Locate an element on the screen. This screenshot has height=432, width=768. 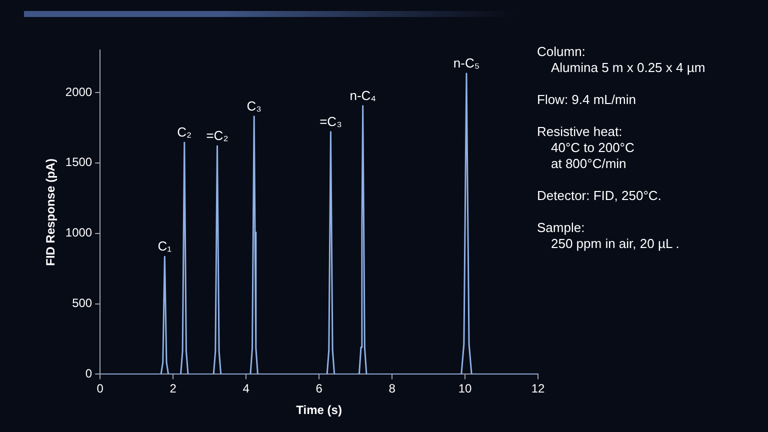
annotation: Resistive heat: 40°C to 200°C at 800°C/min is located at coordinates (586, 148).